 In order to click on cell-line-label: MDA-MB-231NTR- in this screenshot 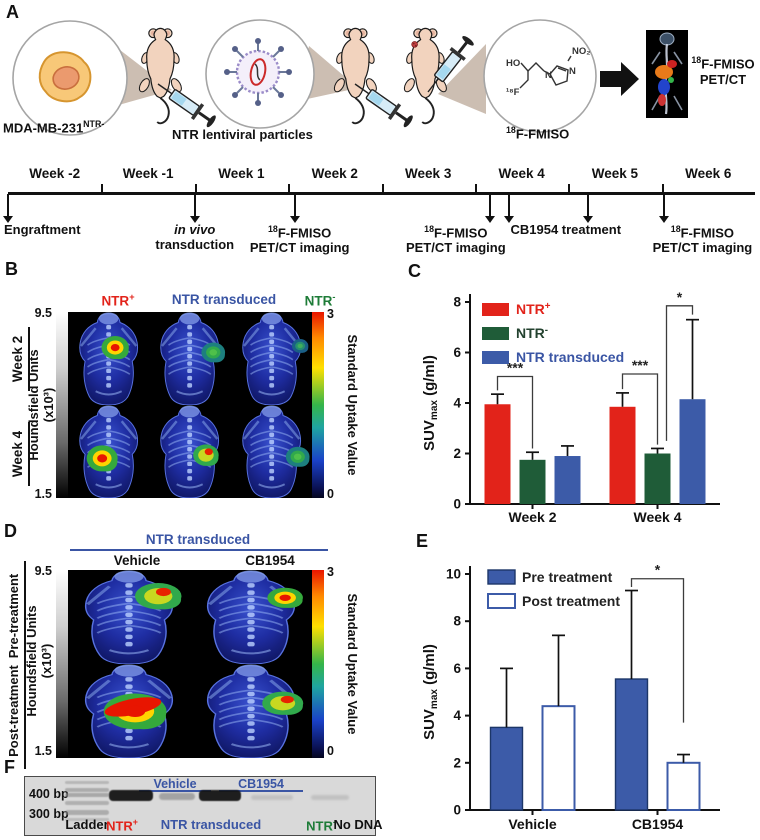, I will do `click(53, 127)`.